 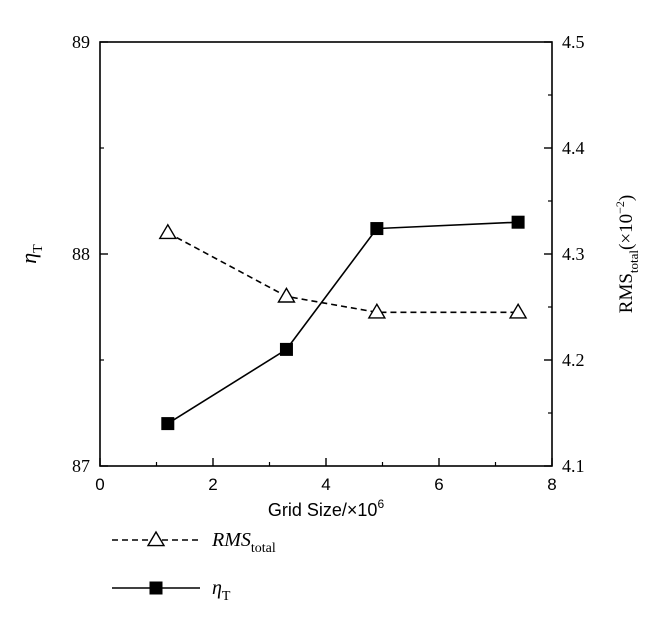 What do you see at coordinates (626, 198) in the screenshot?
I see `right-y-axis-label-close: )` at bounding box center [626, 198].